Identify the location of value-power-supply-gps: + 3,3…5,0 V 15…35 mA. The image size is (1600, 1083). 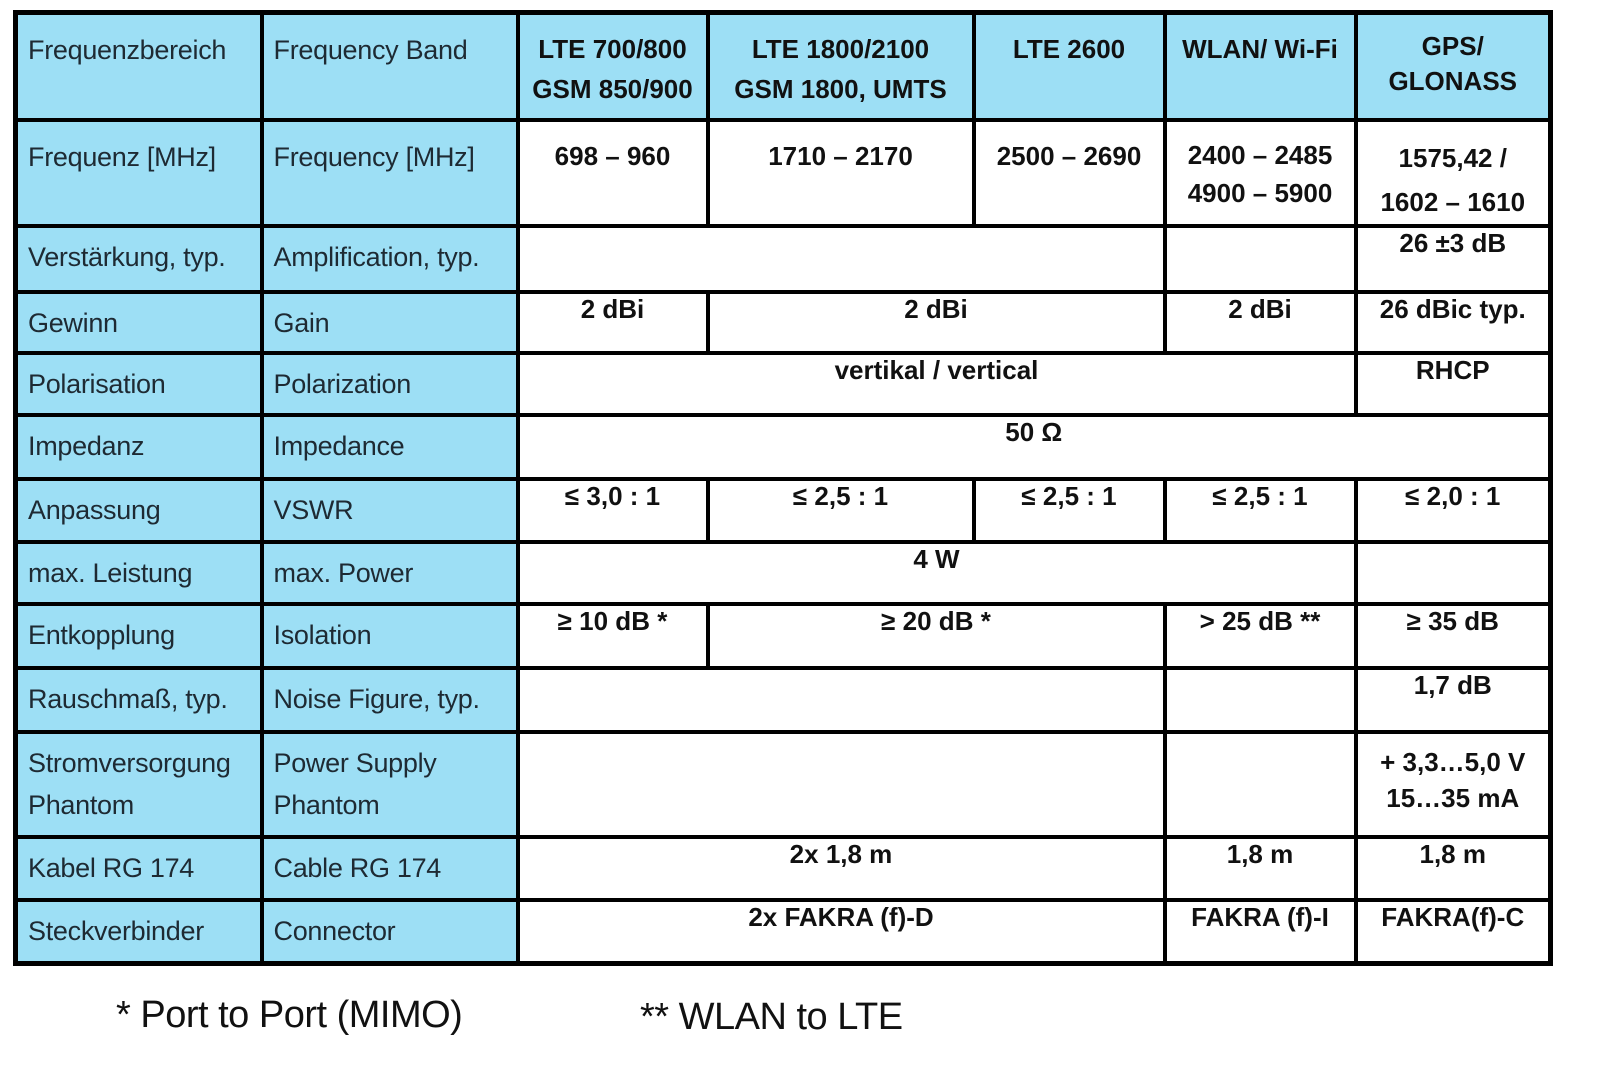
(1453, 784).